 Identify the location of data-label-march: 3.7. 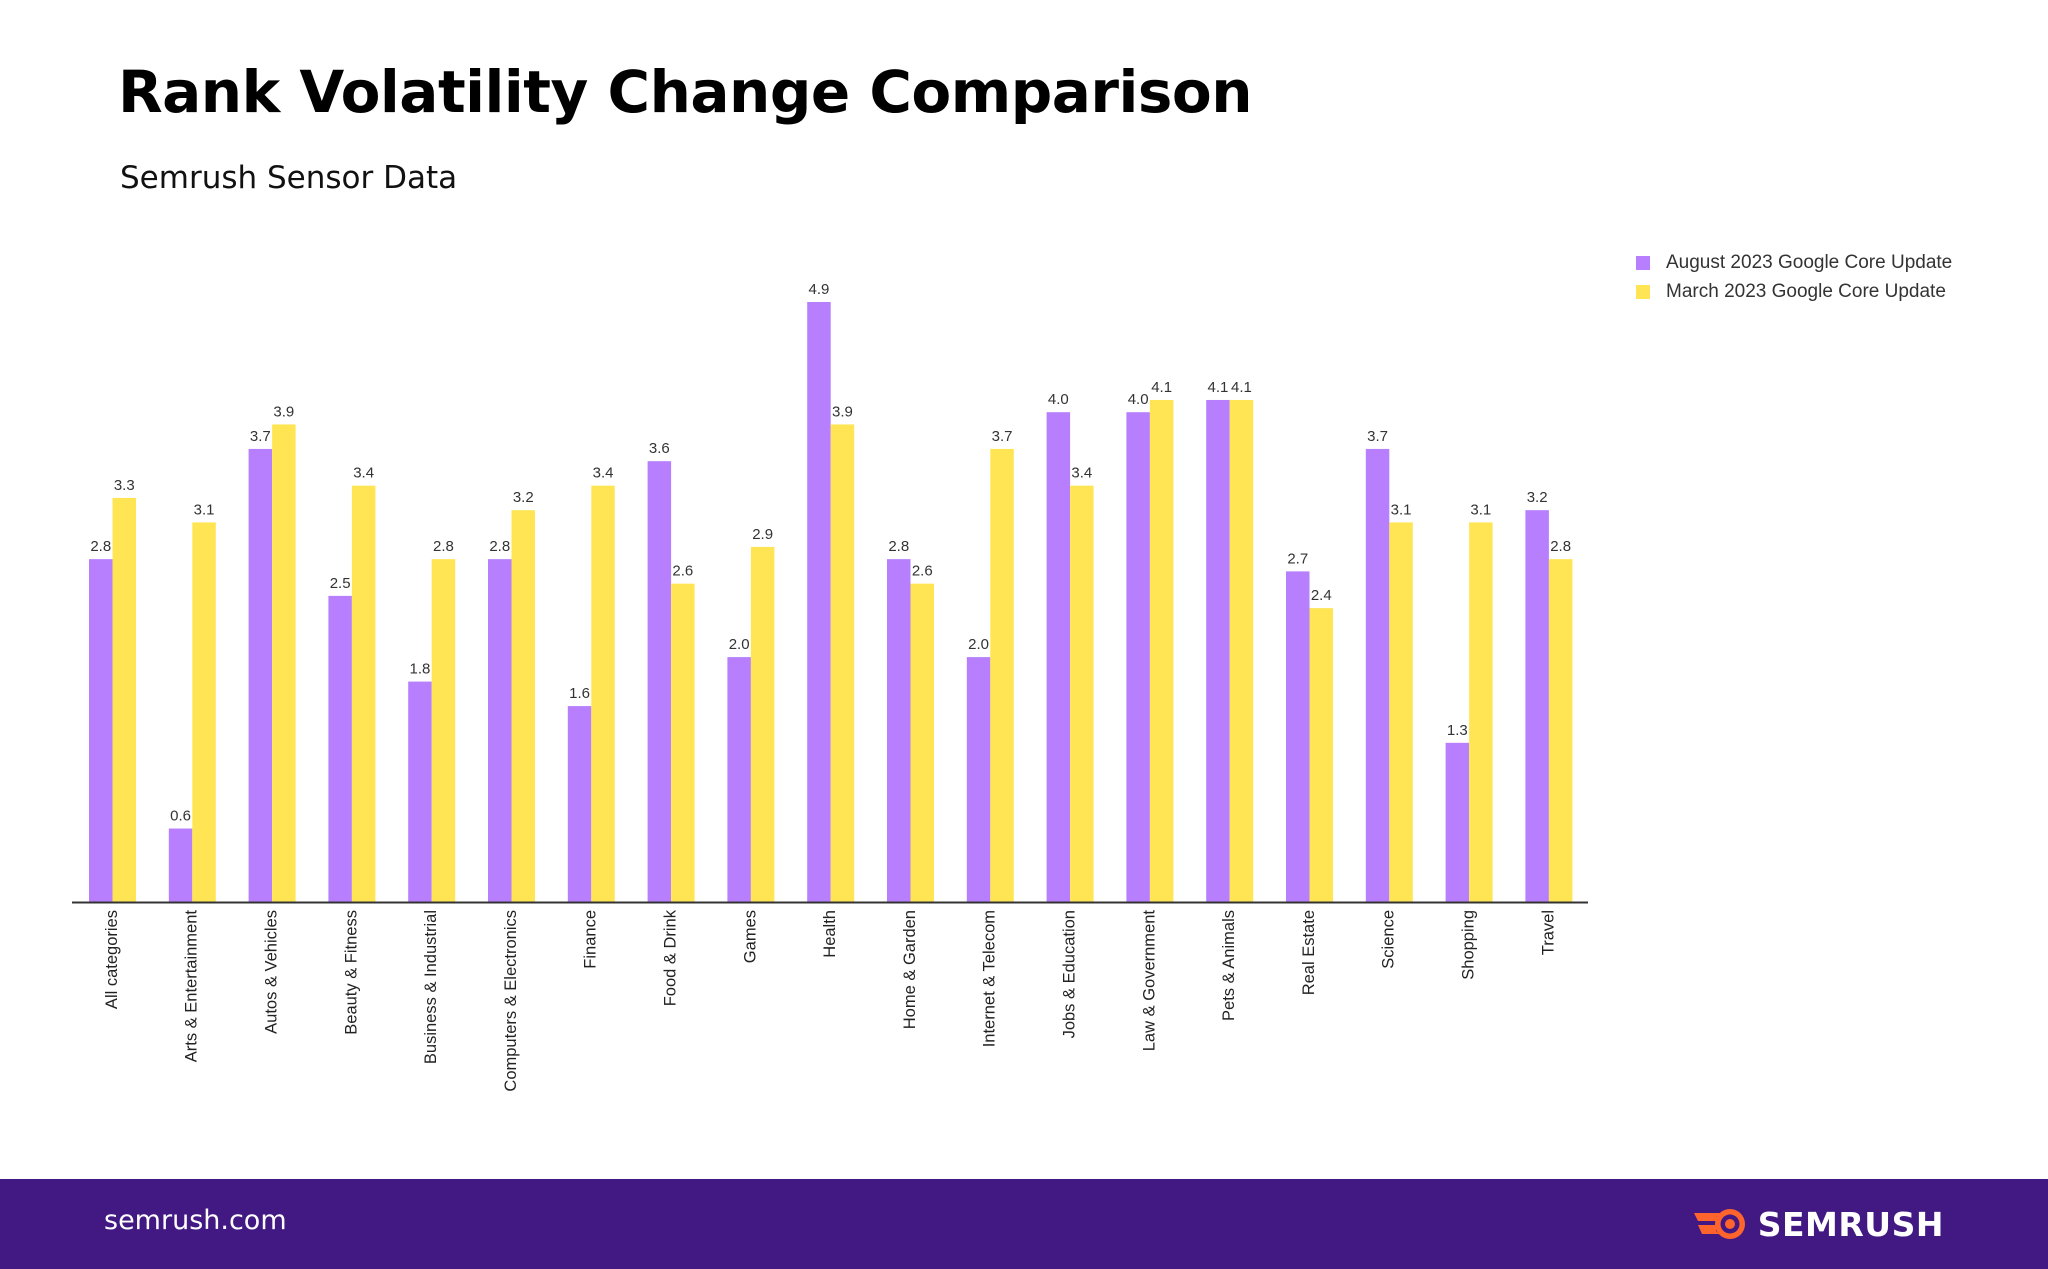
(1002, 436).